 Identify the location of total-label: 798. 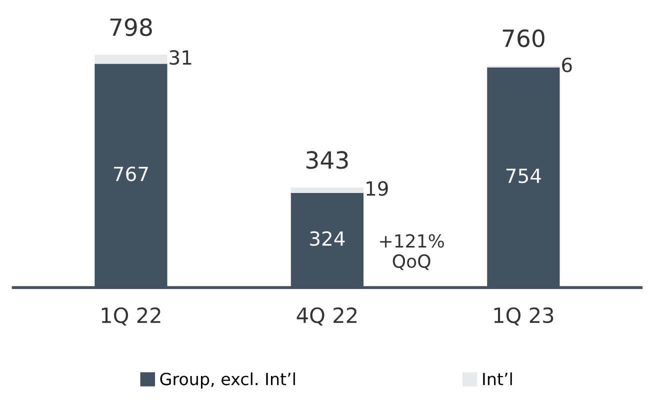
(131, 27).